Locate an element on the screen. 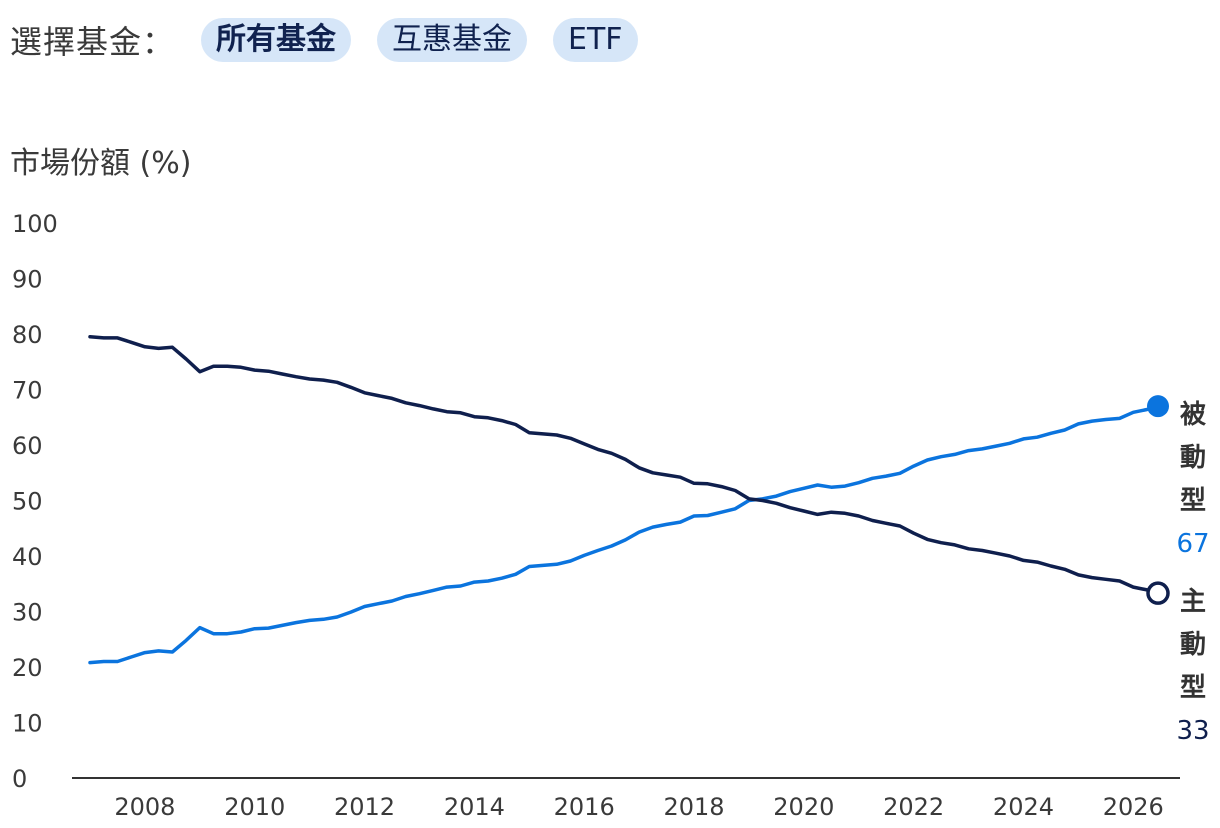 This screenshot has height=828, width=1220. passive-end-marker is located at coordinates (1158, 406).